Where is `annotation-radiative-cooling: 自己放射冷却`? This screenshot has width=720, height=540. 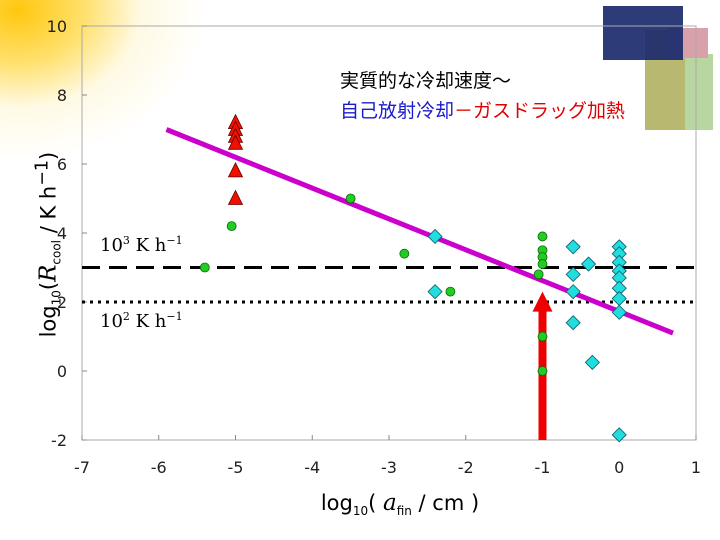
annotation-radiative-cooling: 自己放射冷却 is located at coordinates (397, 111).